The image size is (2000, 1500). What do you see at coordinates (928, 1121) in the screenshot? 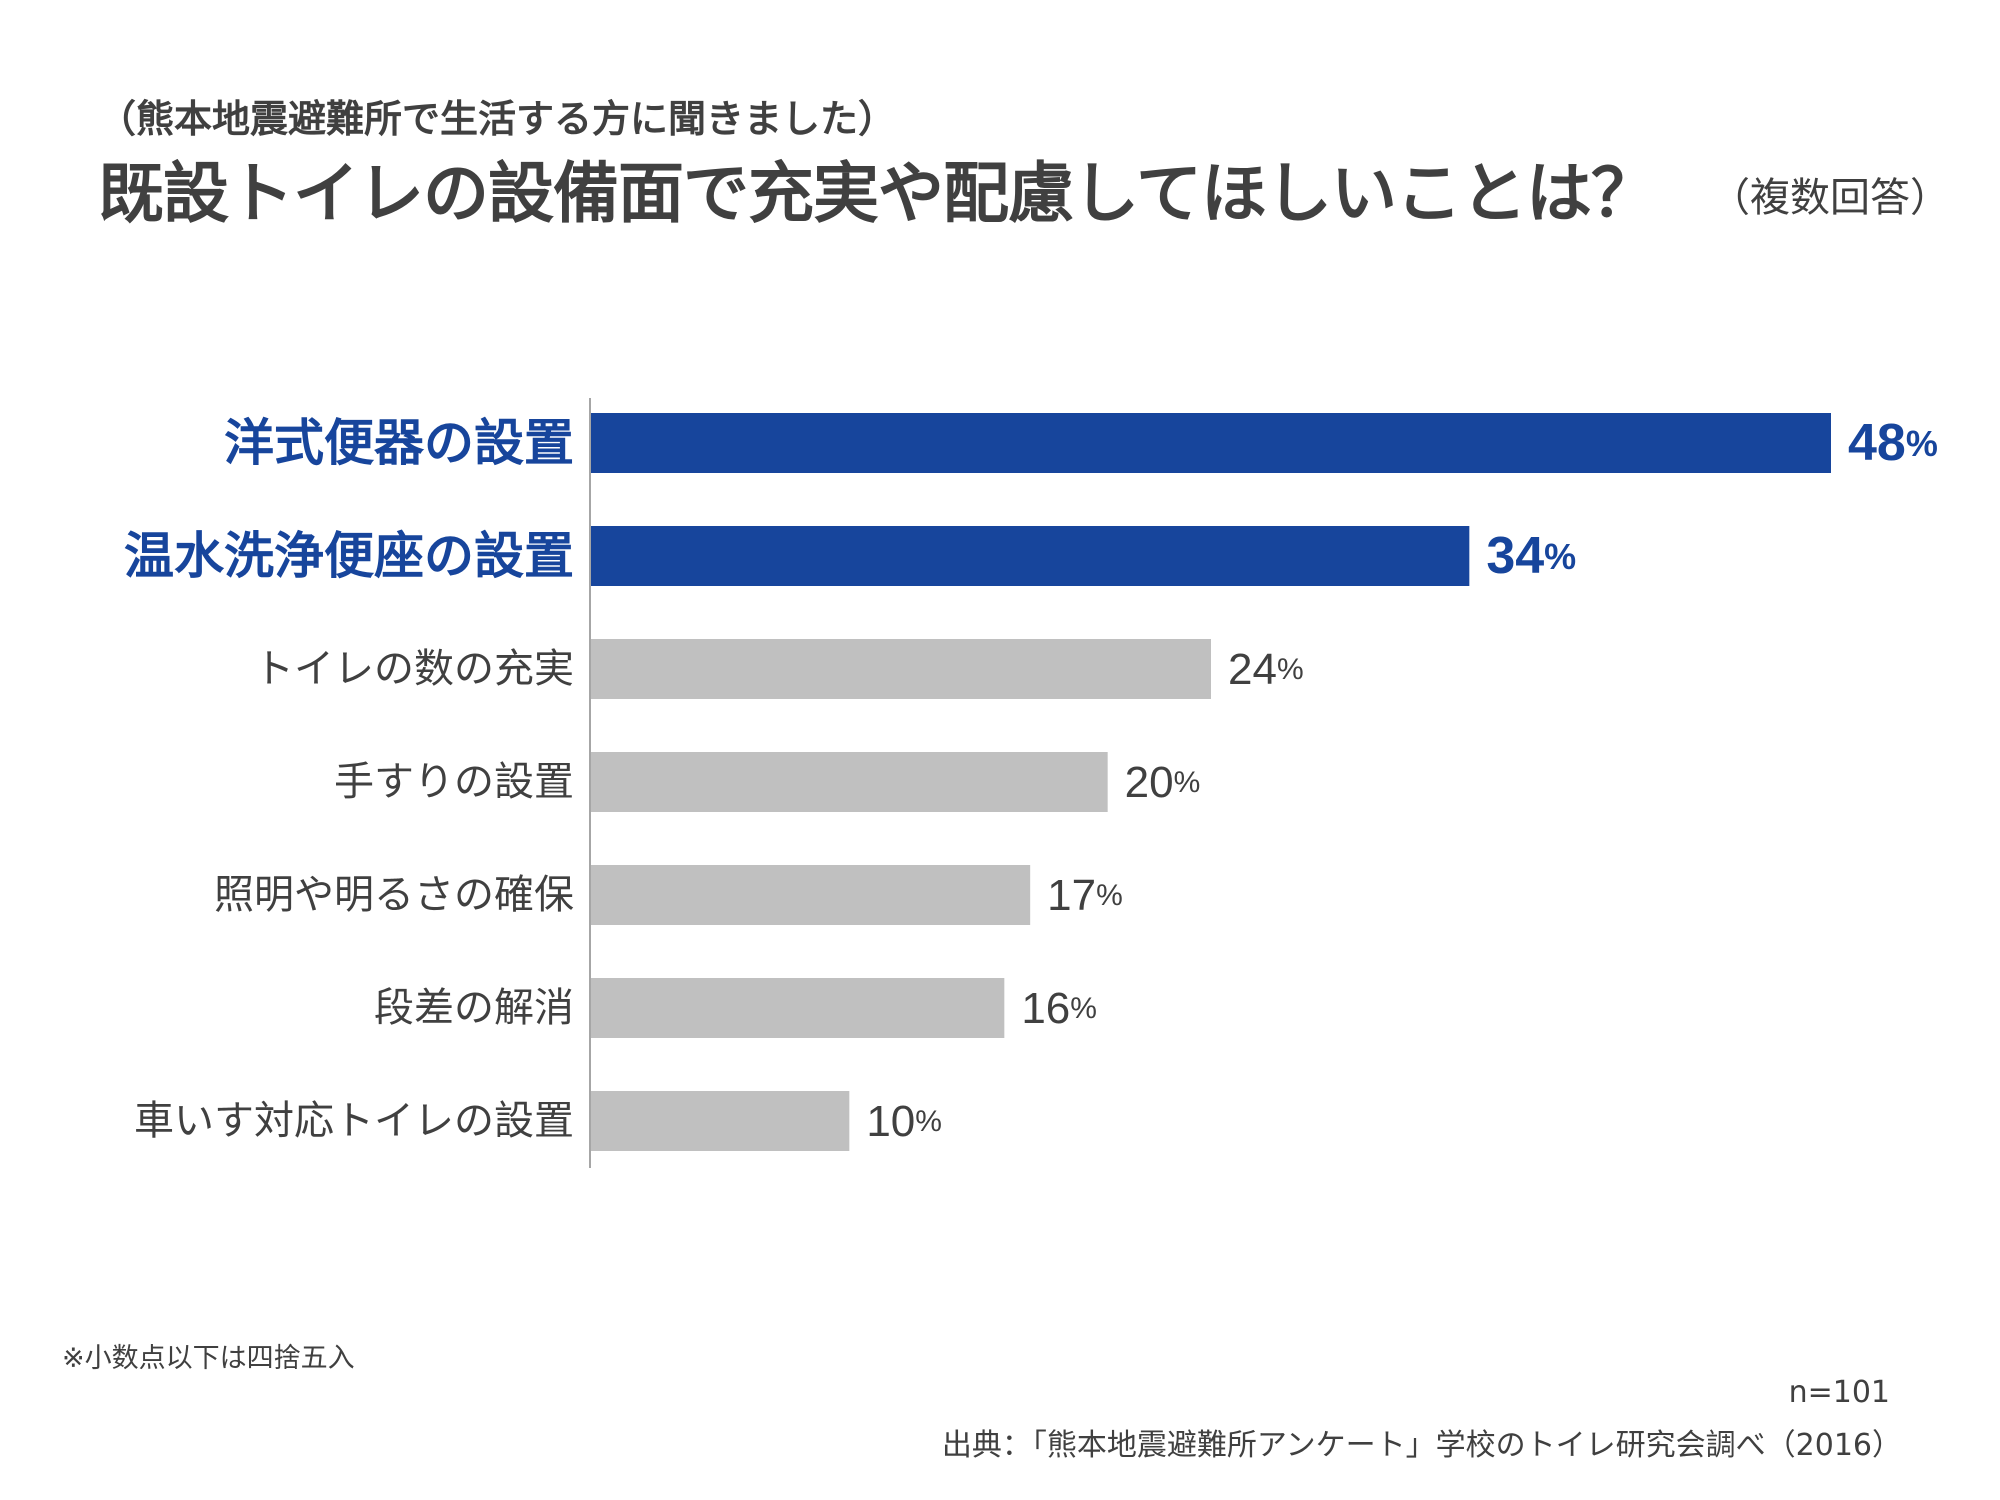
I see `value-suffix-7: %` at bounding box center [928, 1121].